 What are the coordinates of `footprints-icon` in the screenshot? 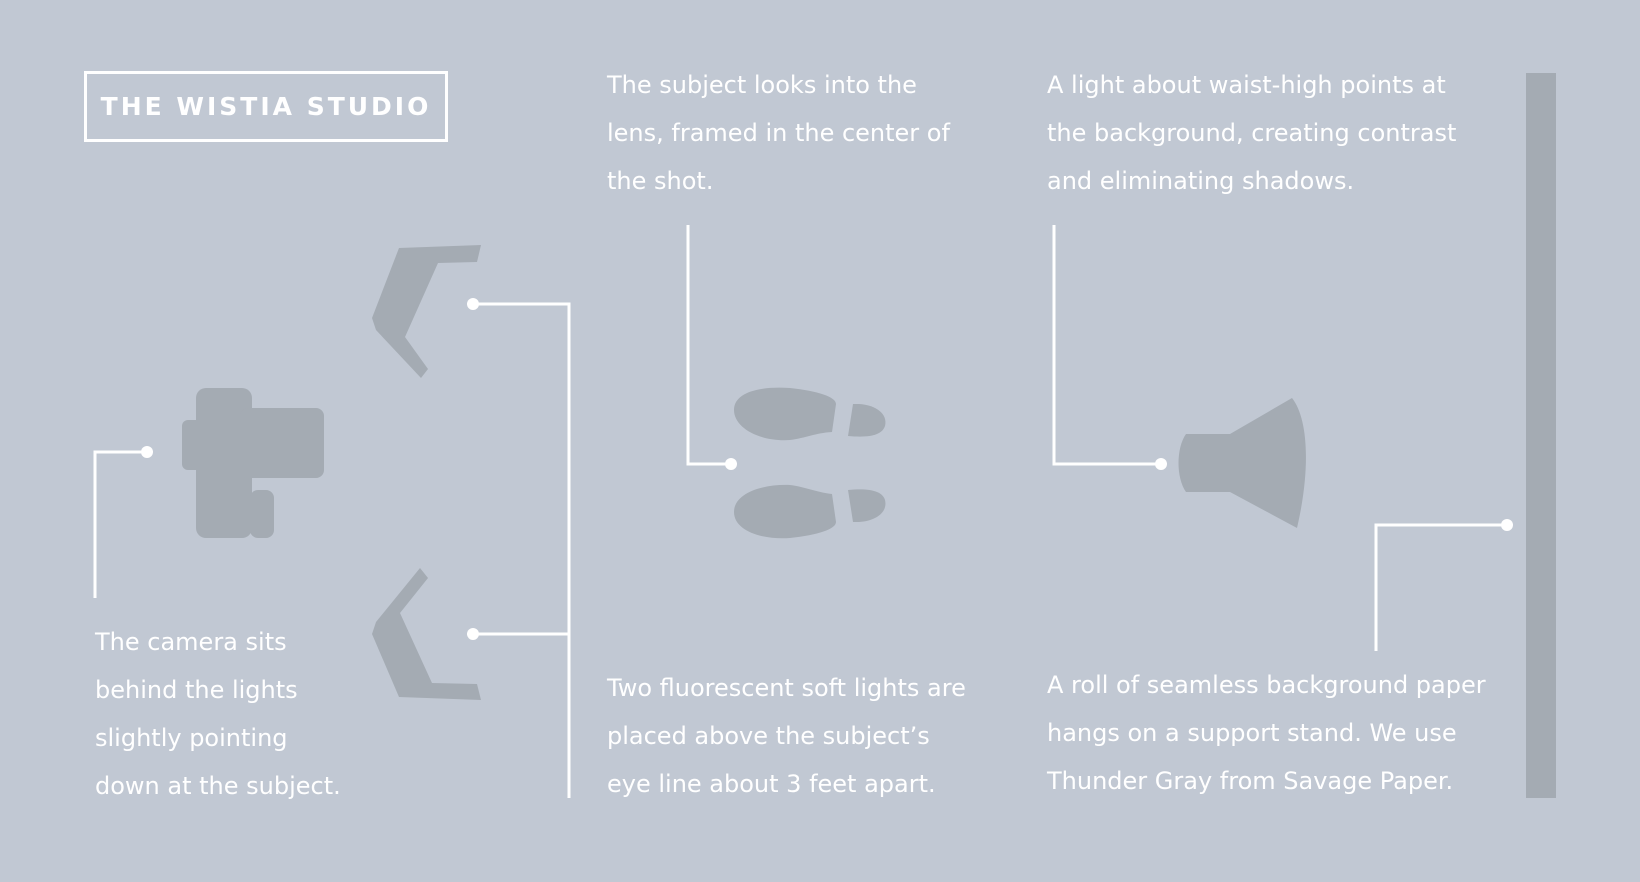 It's located at (810, 463).